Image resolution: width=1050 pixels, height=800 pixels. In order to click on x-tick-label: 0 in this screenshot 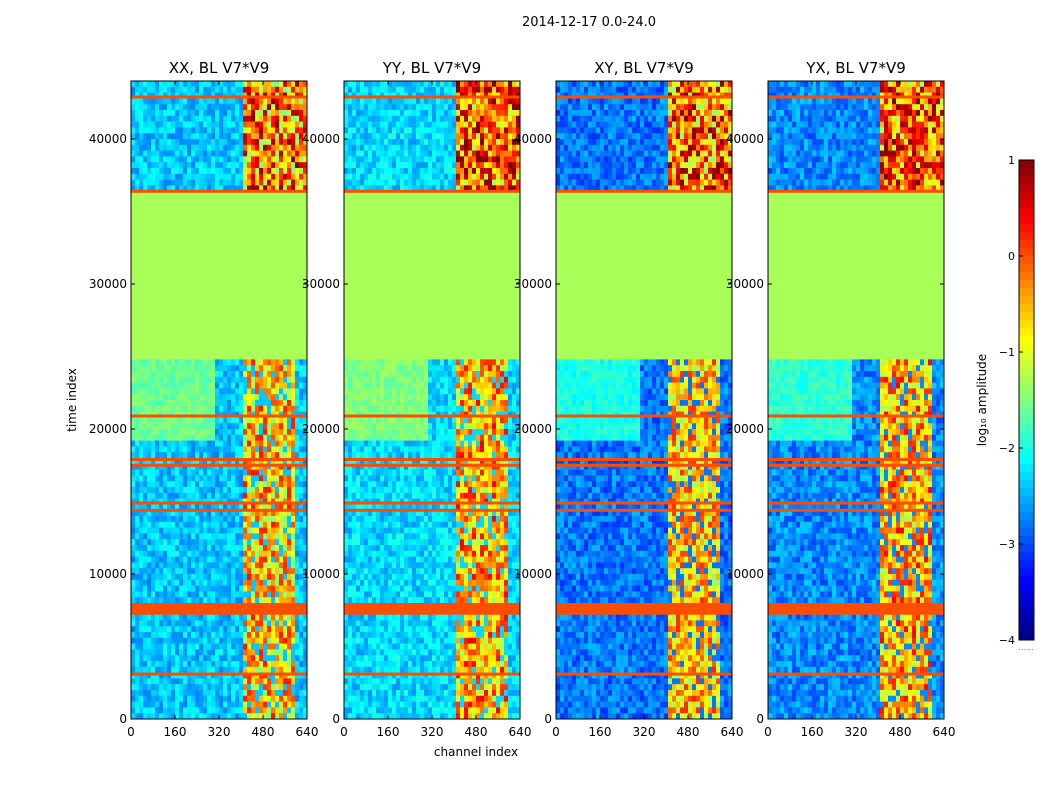, I will do `click(131, 732)`.